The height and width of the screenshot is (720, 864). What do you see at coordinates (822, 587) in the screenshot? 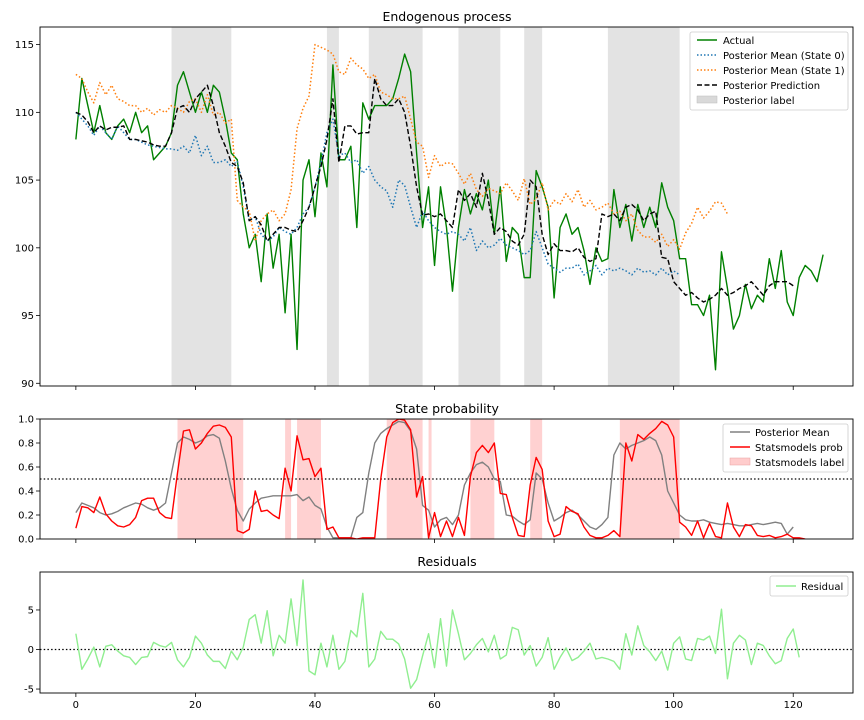
I see `legend-label-residual: Residual` at bounding box center [822, 587].